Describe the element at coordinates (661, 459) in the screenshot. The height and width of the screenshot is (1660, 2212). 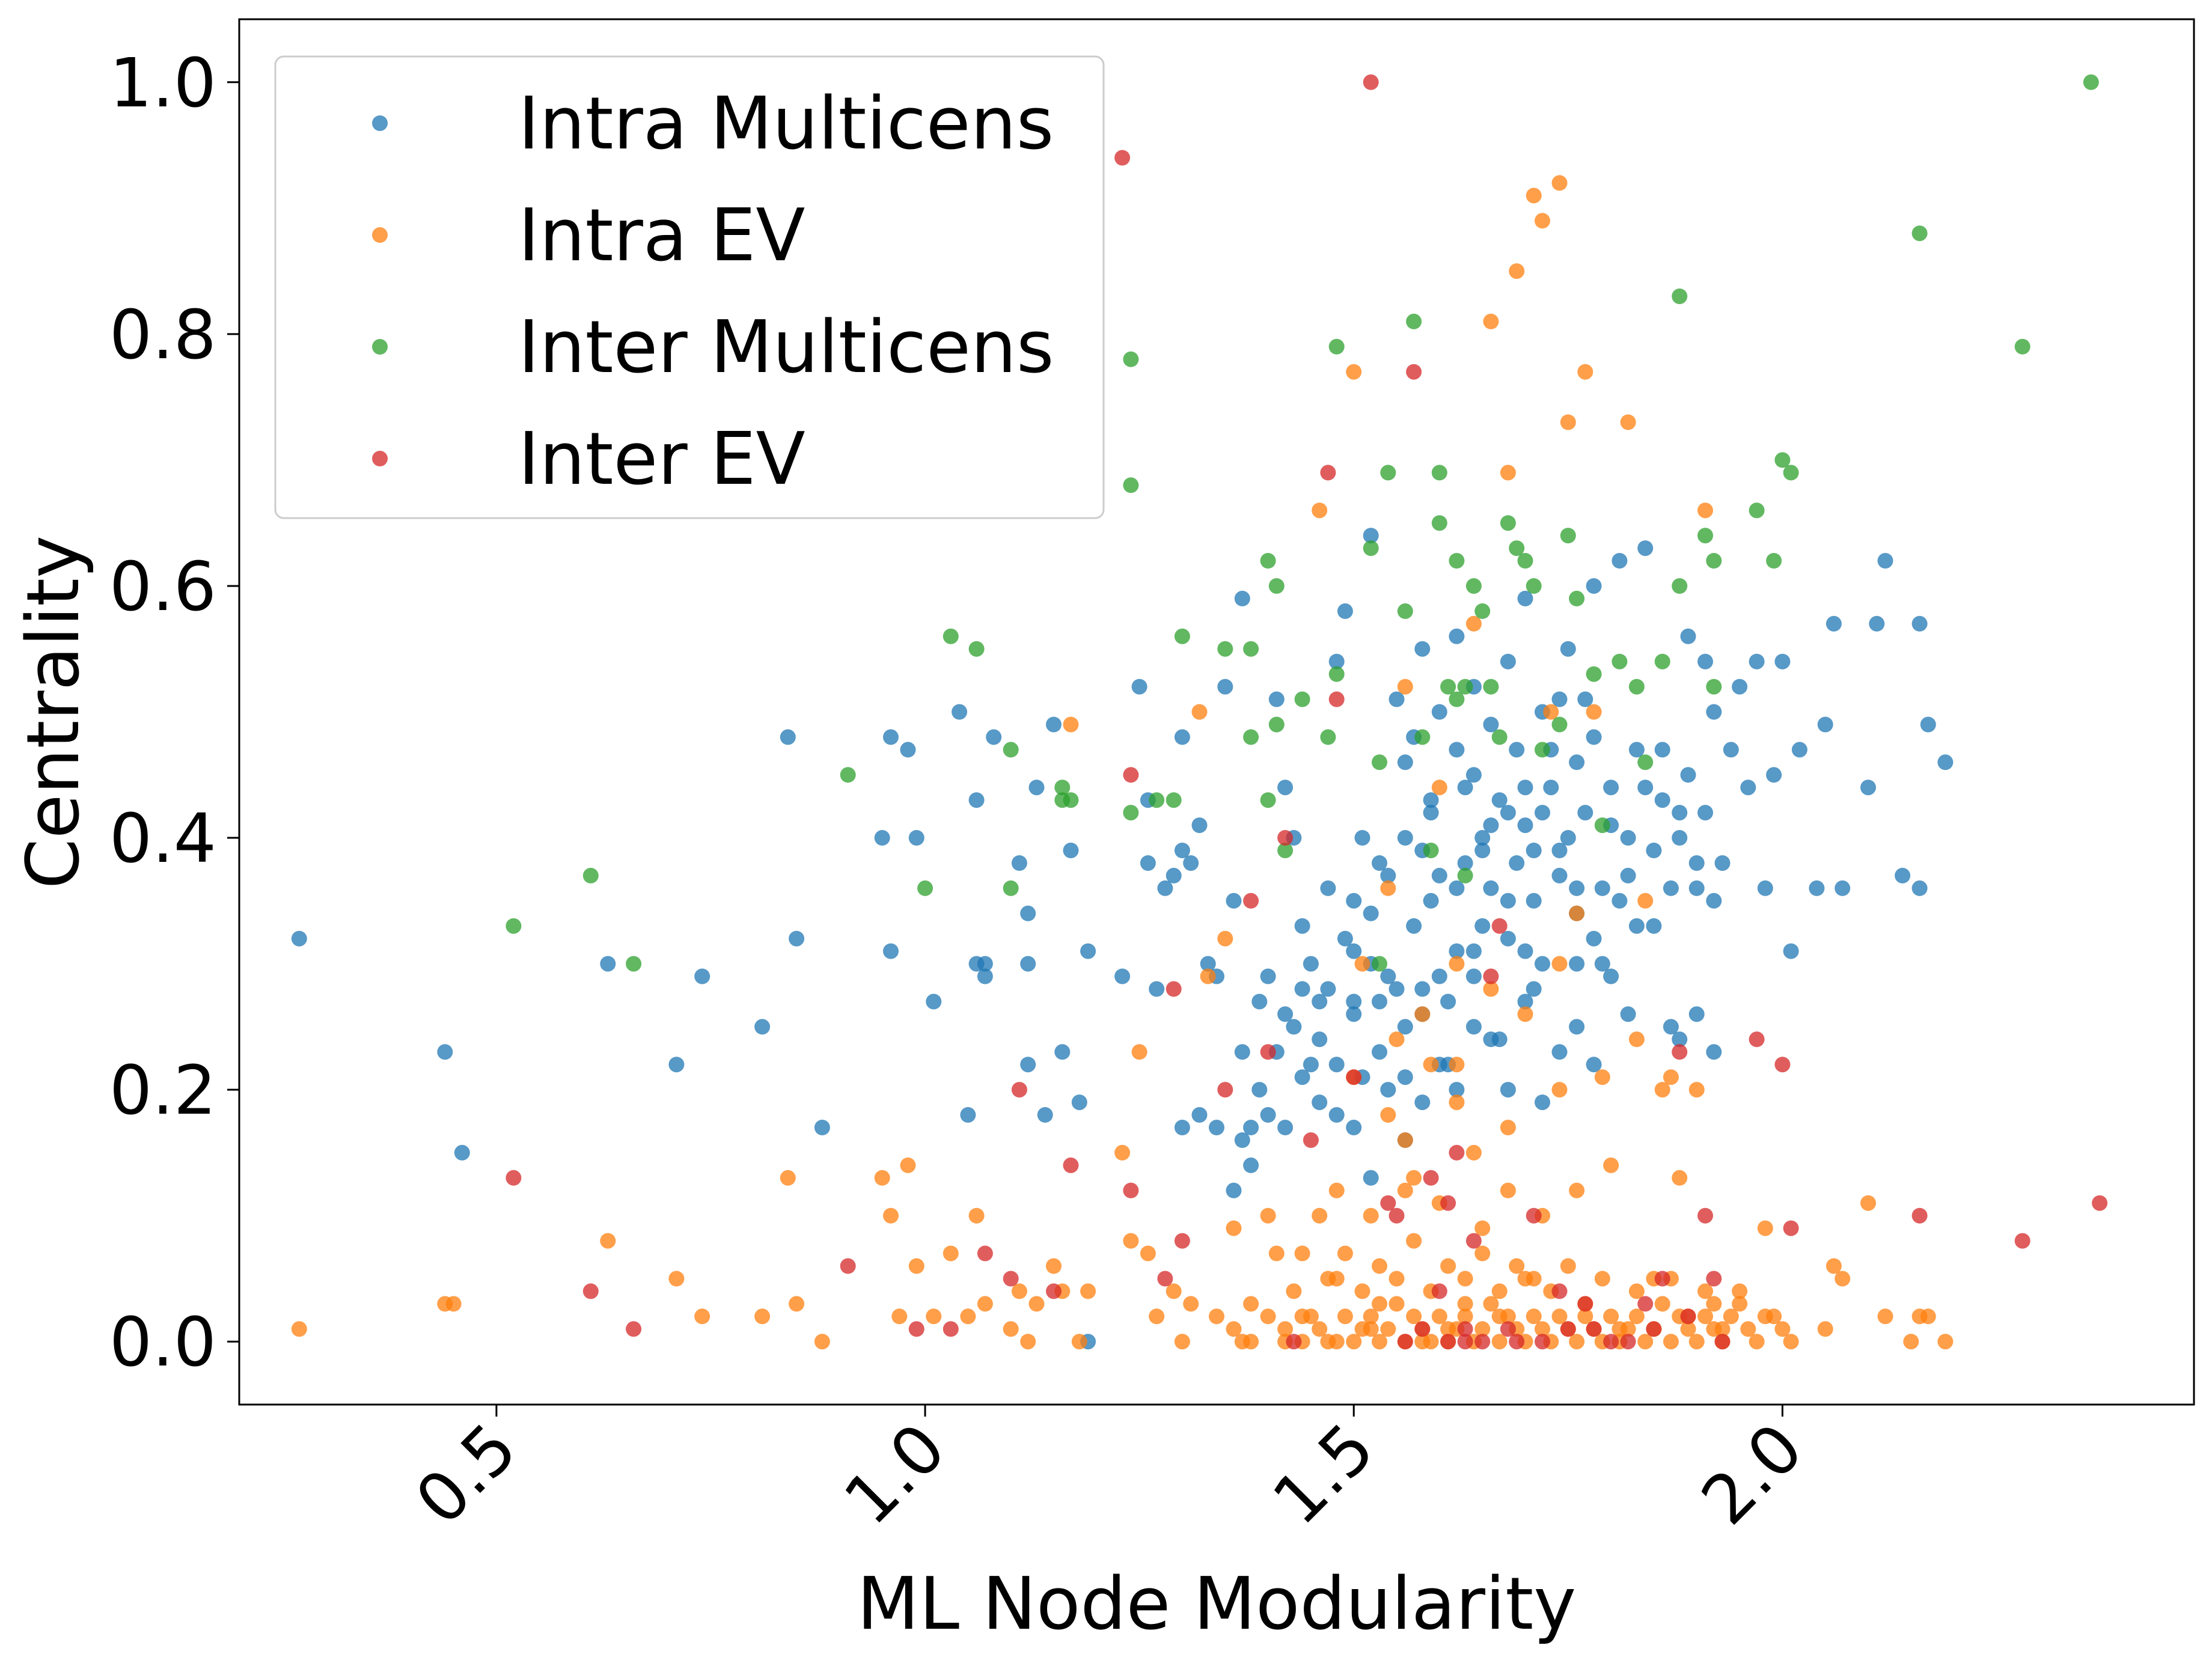
I see `legend-label: Inter EV` at that location.